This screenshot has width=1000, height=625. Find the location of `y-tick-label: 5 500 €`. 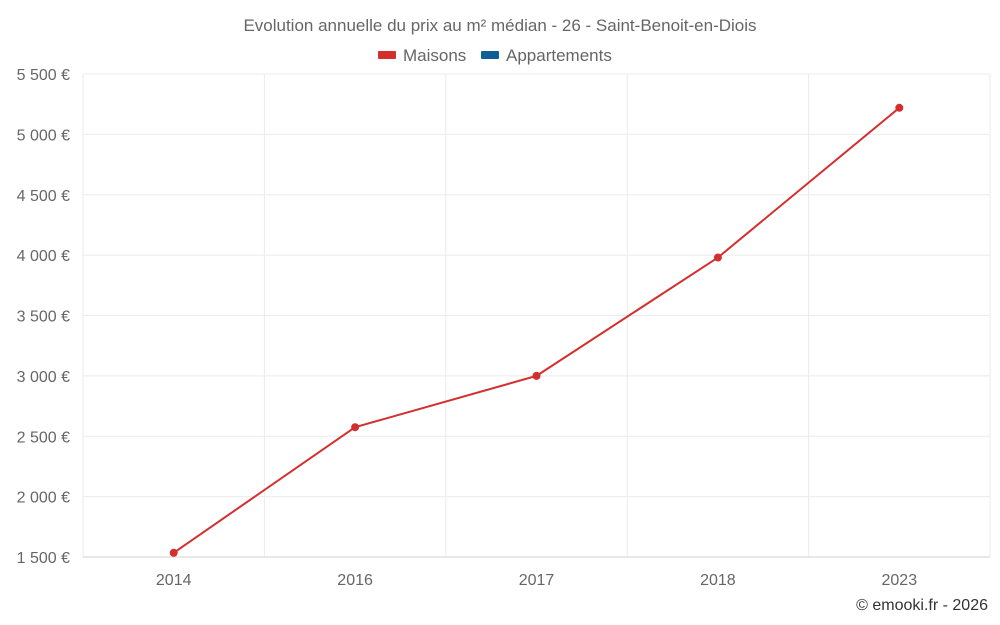

y-tick-label: 5 500 € is located at coordinates (43, 75).